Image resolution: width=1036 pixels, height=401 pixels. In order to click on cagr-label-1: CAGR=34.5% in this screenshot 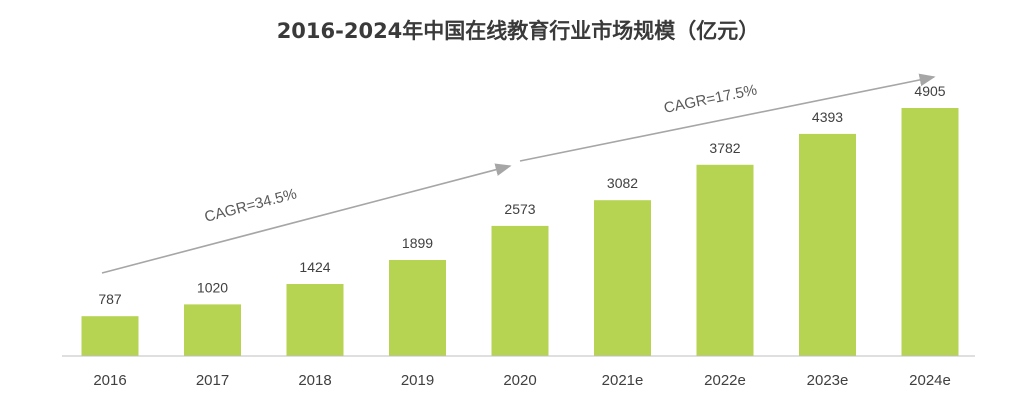, I will do `click(251, 205)`.